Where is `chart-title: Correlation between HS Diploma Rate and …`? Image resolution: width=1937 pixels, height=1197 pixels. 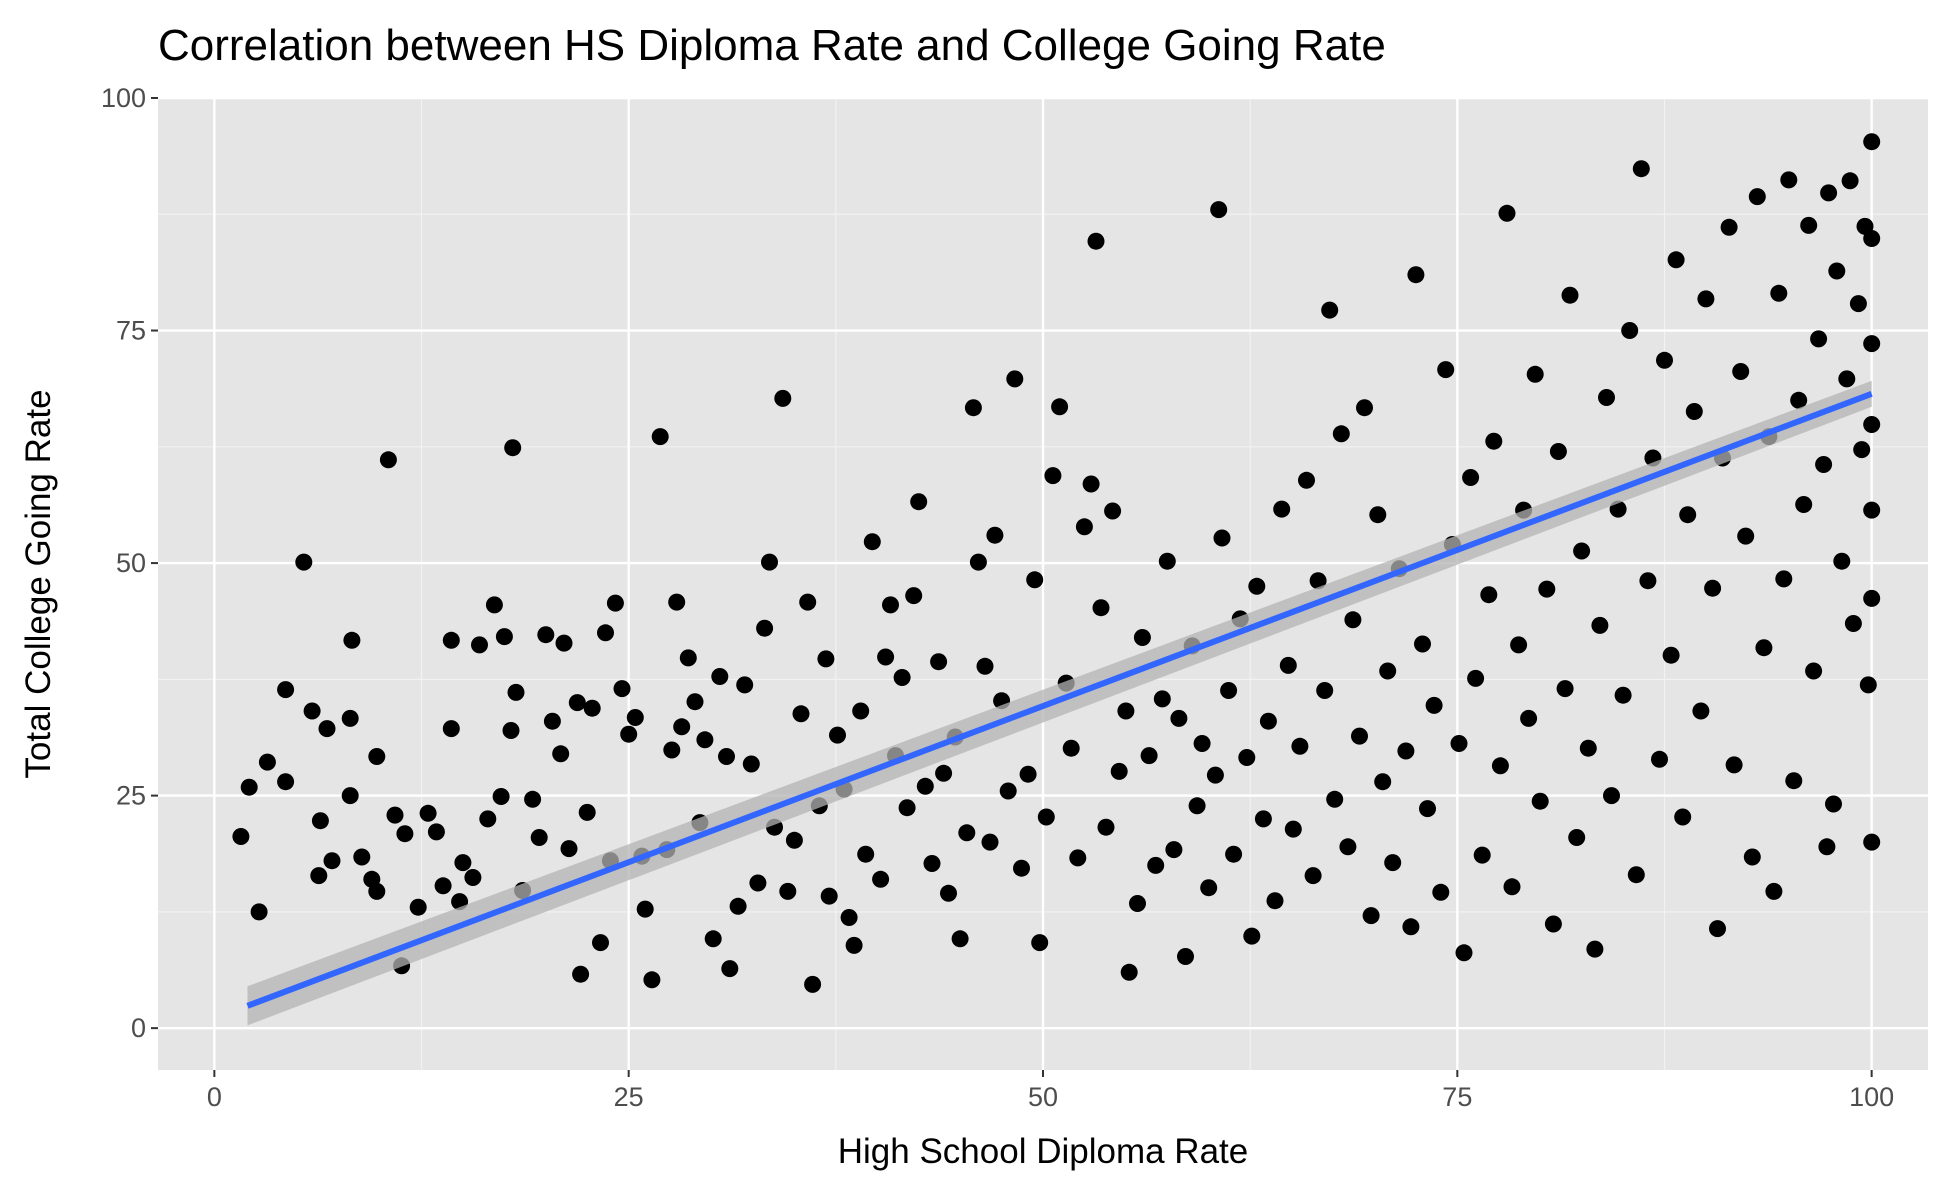 chart-title: Correlation between HS Diploma Rate and … is located at coordinates (772, 45).